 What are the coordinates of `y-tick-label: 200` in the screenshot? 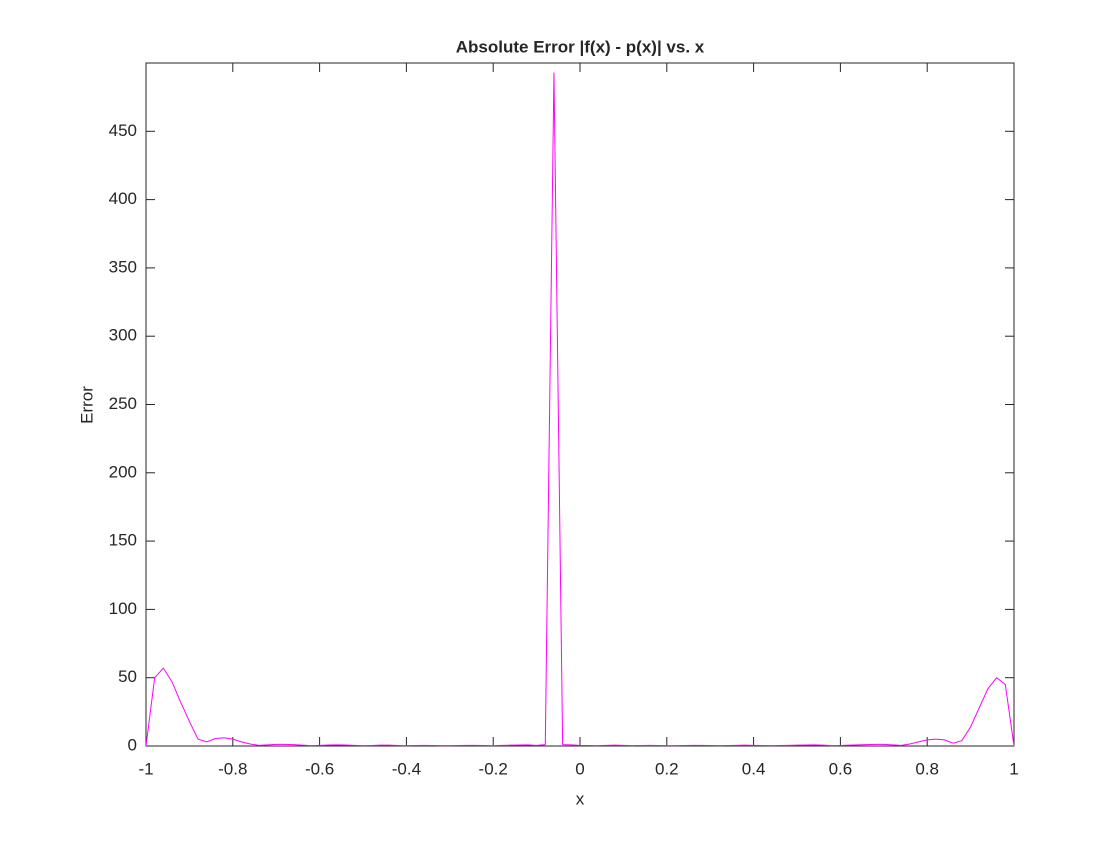 It's located at (123, 471).